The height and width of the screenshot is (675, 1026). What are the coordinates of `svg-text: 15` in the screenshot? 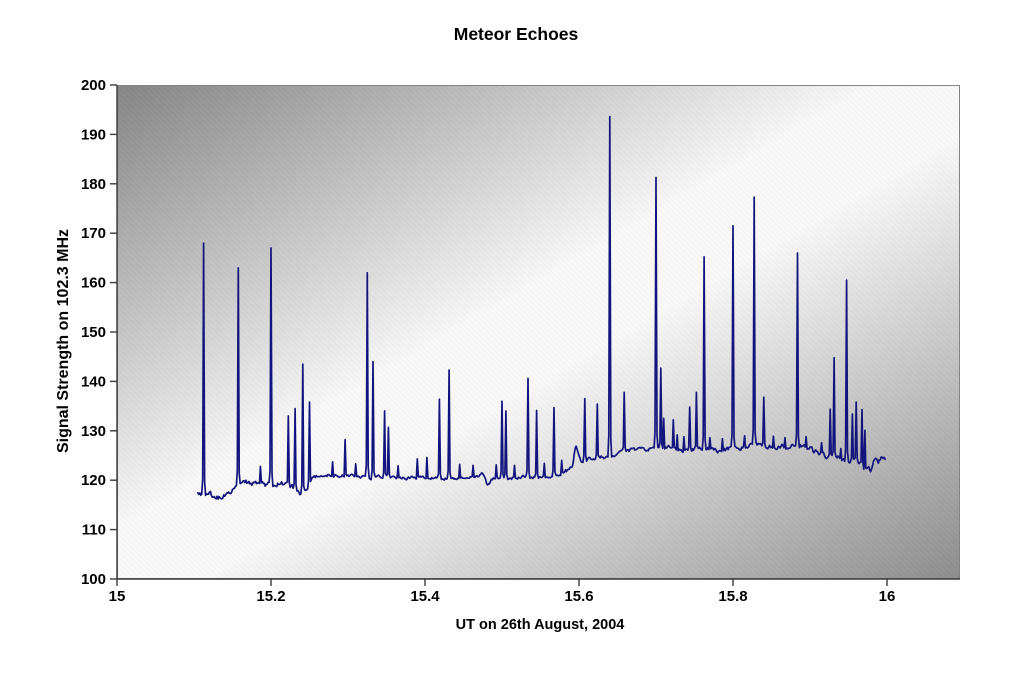 It's located at (117, 596).